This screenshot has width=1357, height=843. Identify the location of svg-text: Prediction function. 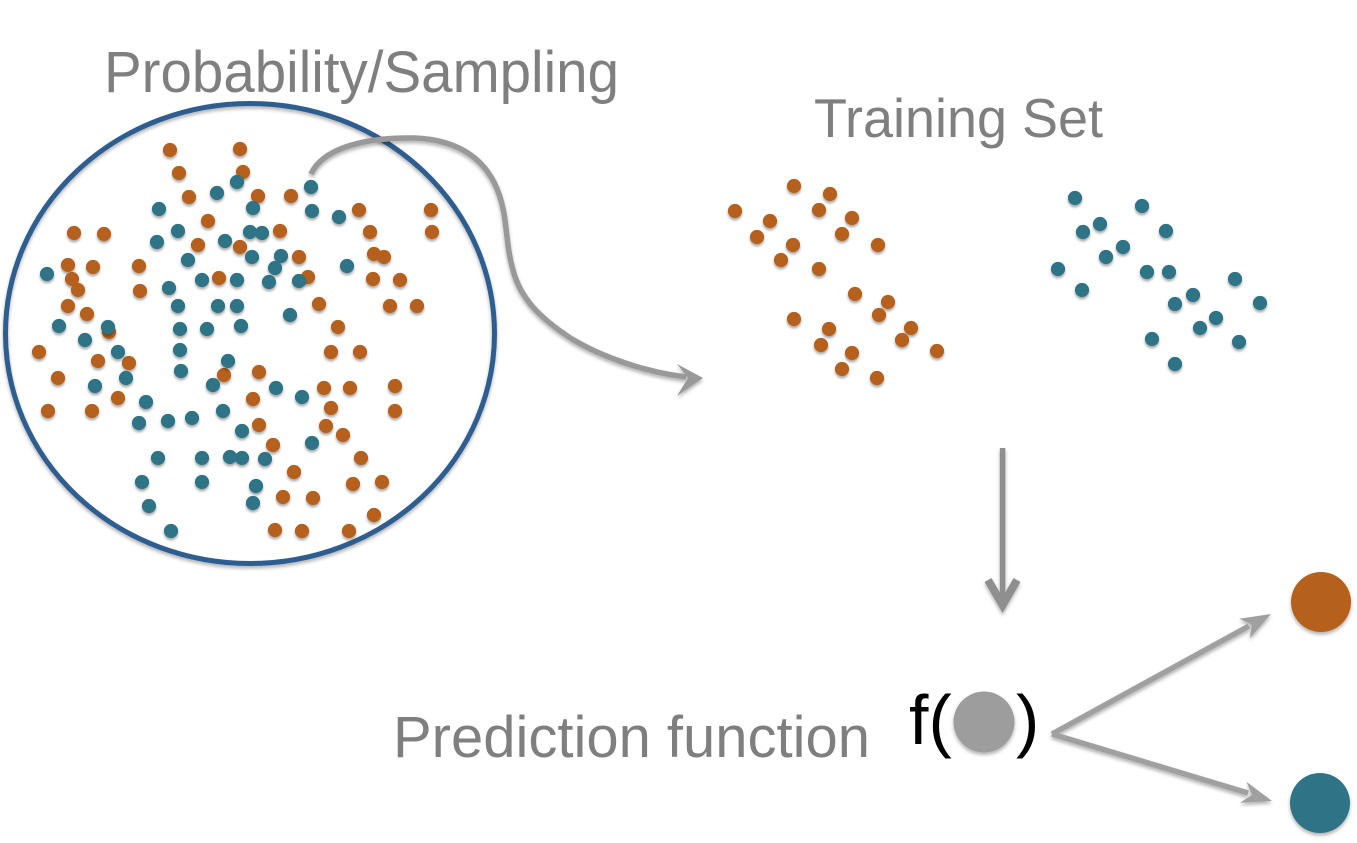
(631, 737).